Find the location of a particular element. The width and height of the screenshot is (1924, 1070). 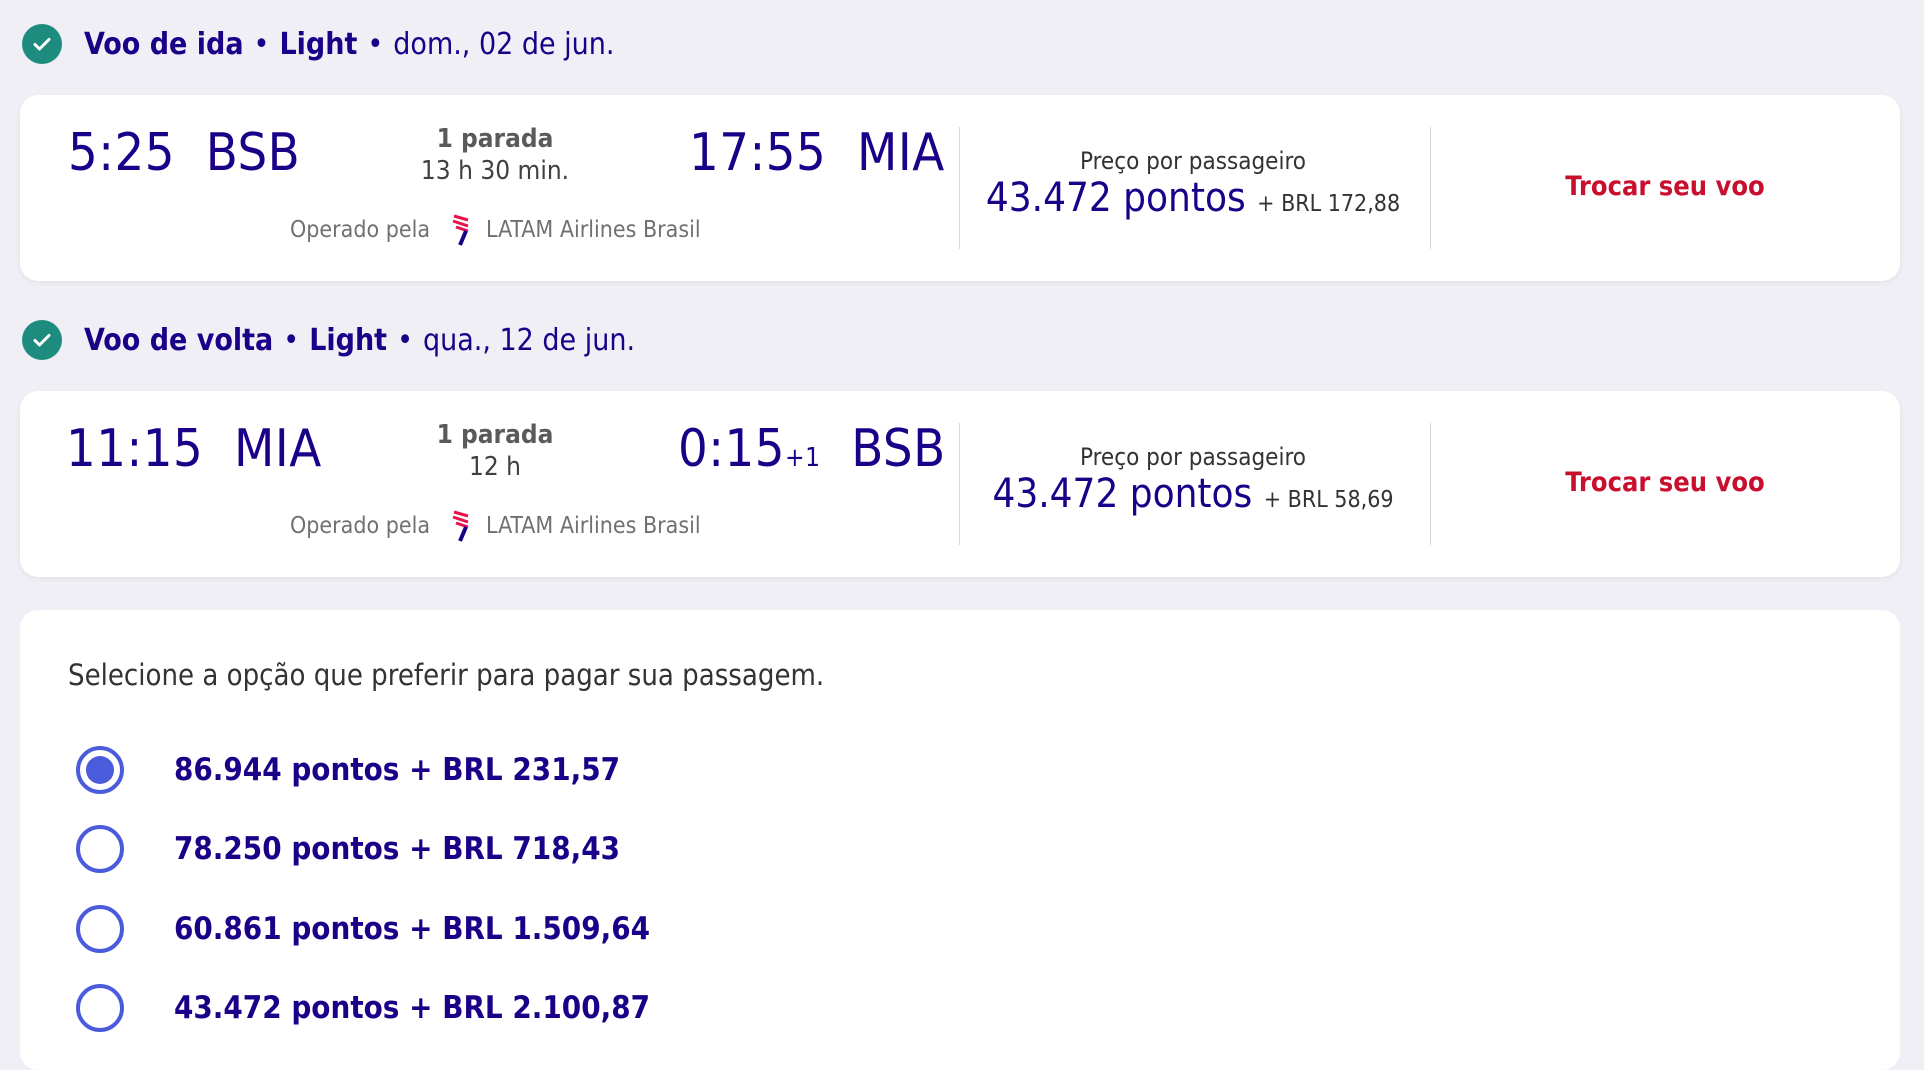

option-label: 78.250 pontos + BRL 718,43 is located at coordinates (397, 849).